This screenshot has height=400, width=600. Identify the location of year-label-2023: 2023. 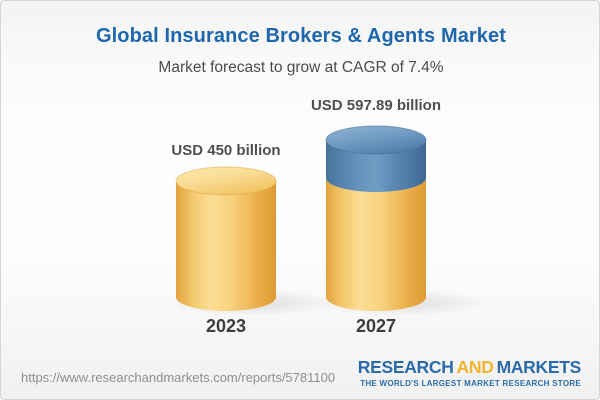
(226, 326).